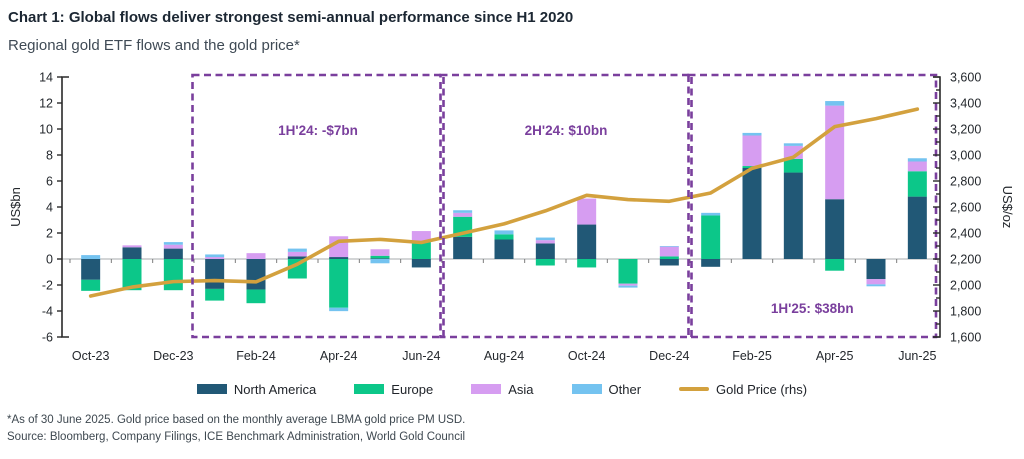  What do you see at coordinates (965, 338) in the screenshot?
I see `right-axis-tick-label: 1,600` at bounding box center [965, 338].